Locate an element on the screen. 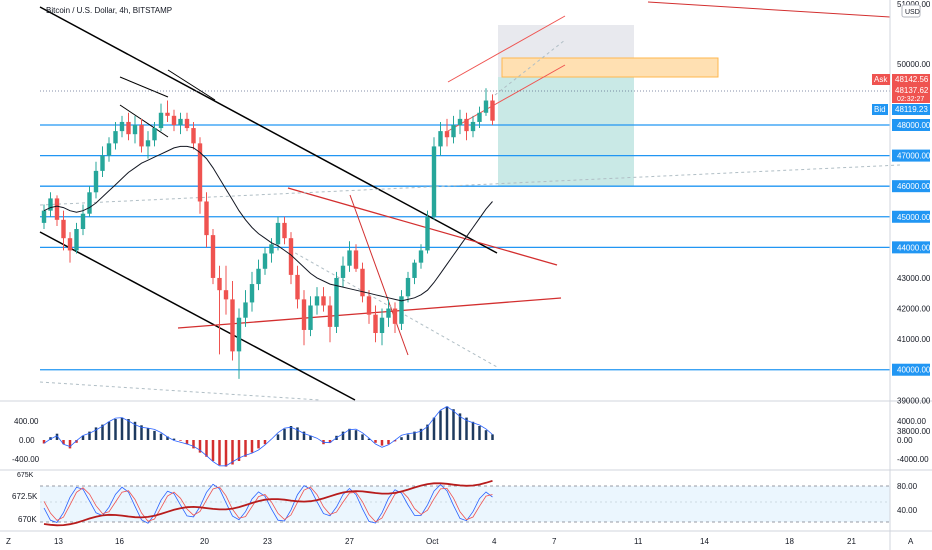 This screenshot has height=550, width=932. time-tick-2: 20 is located at coordinates (204, 541).